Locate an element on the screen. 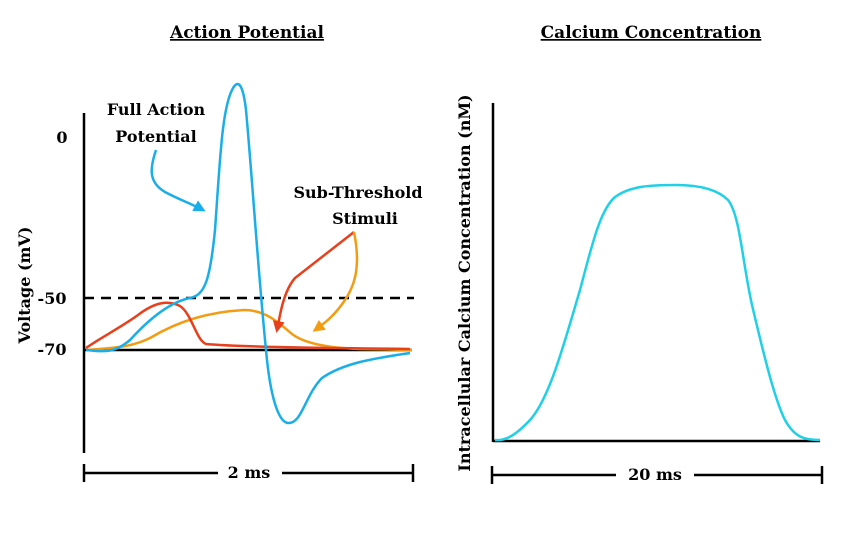  subthreshold-label-line1: Sub-Threshold is located at coordinates (357, 192).